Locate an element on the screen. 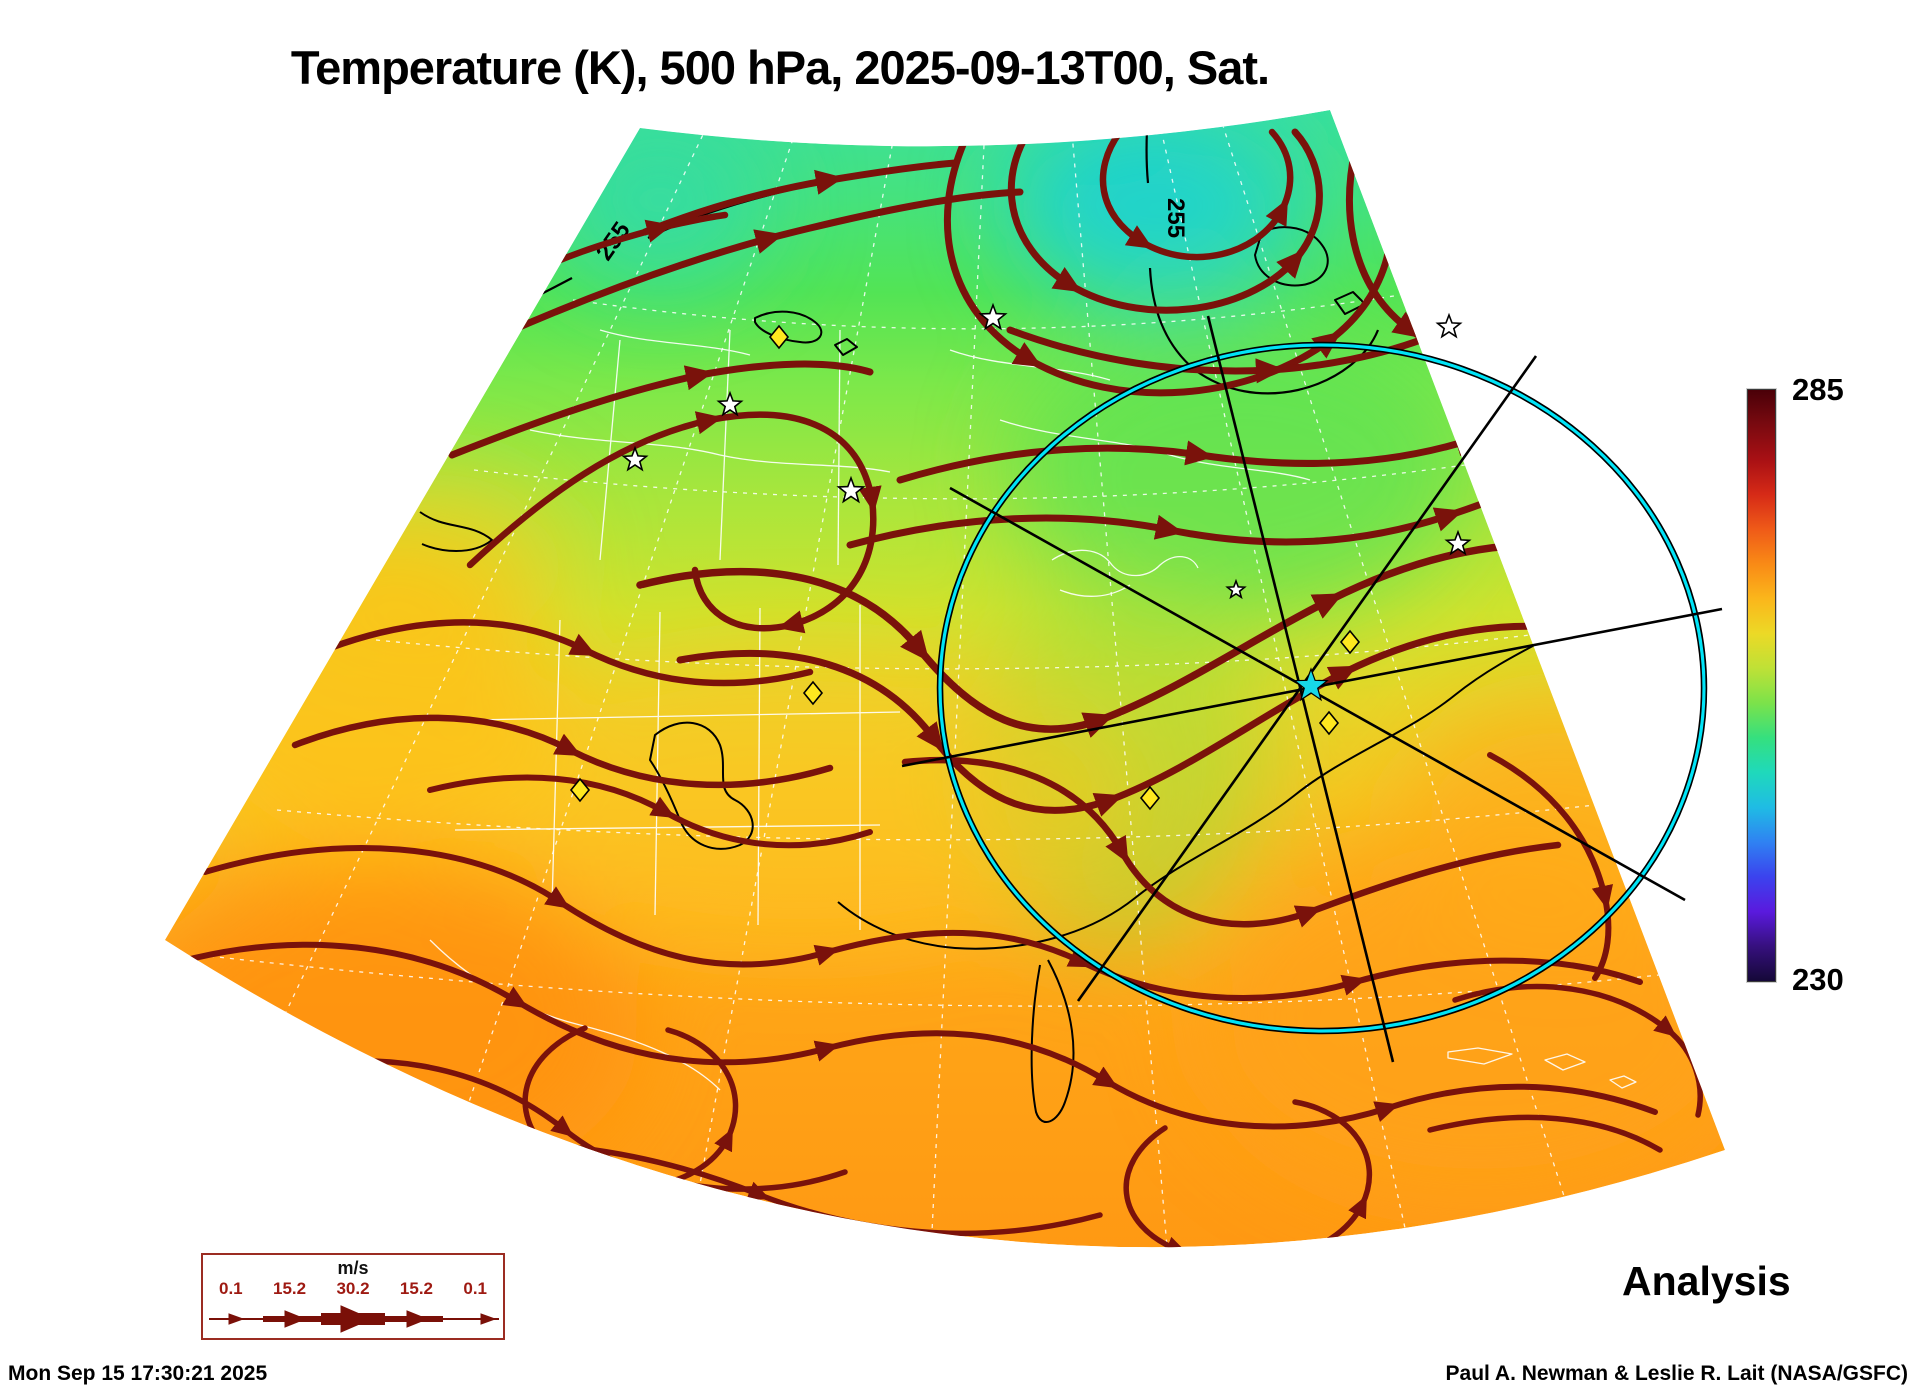 The height and width of the screenshot is (1394, 1926). star-markers is located at coordinates (1046, 451).